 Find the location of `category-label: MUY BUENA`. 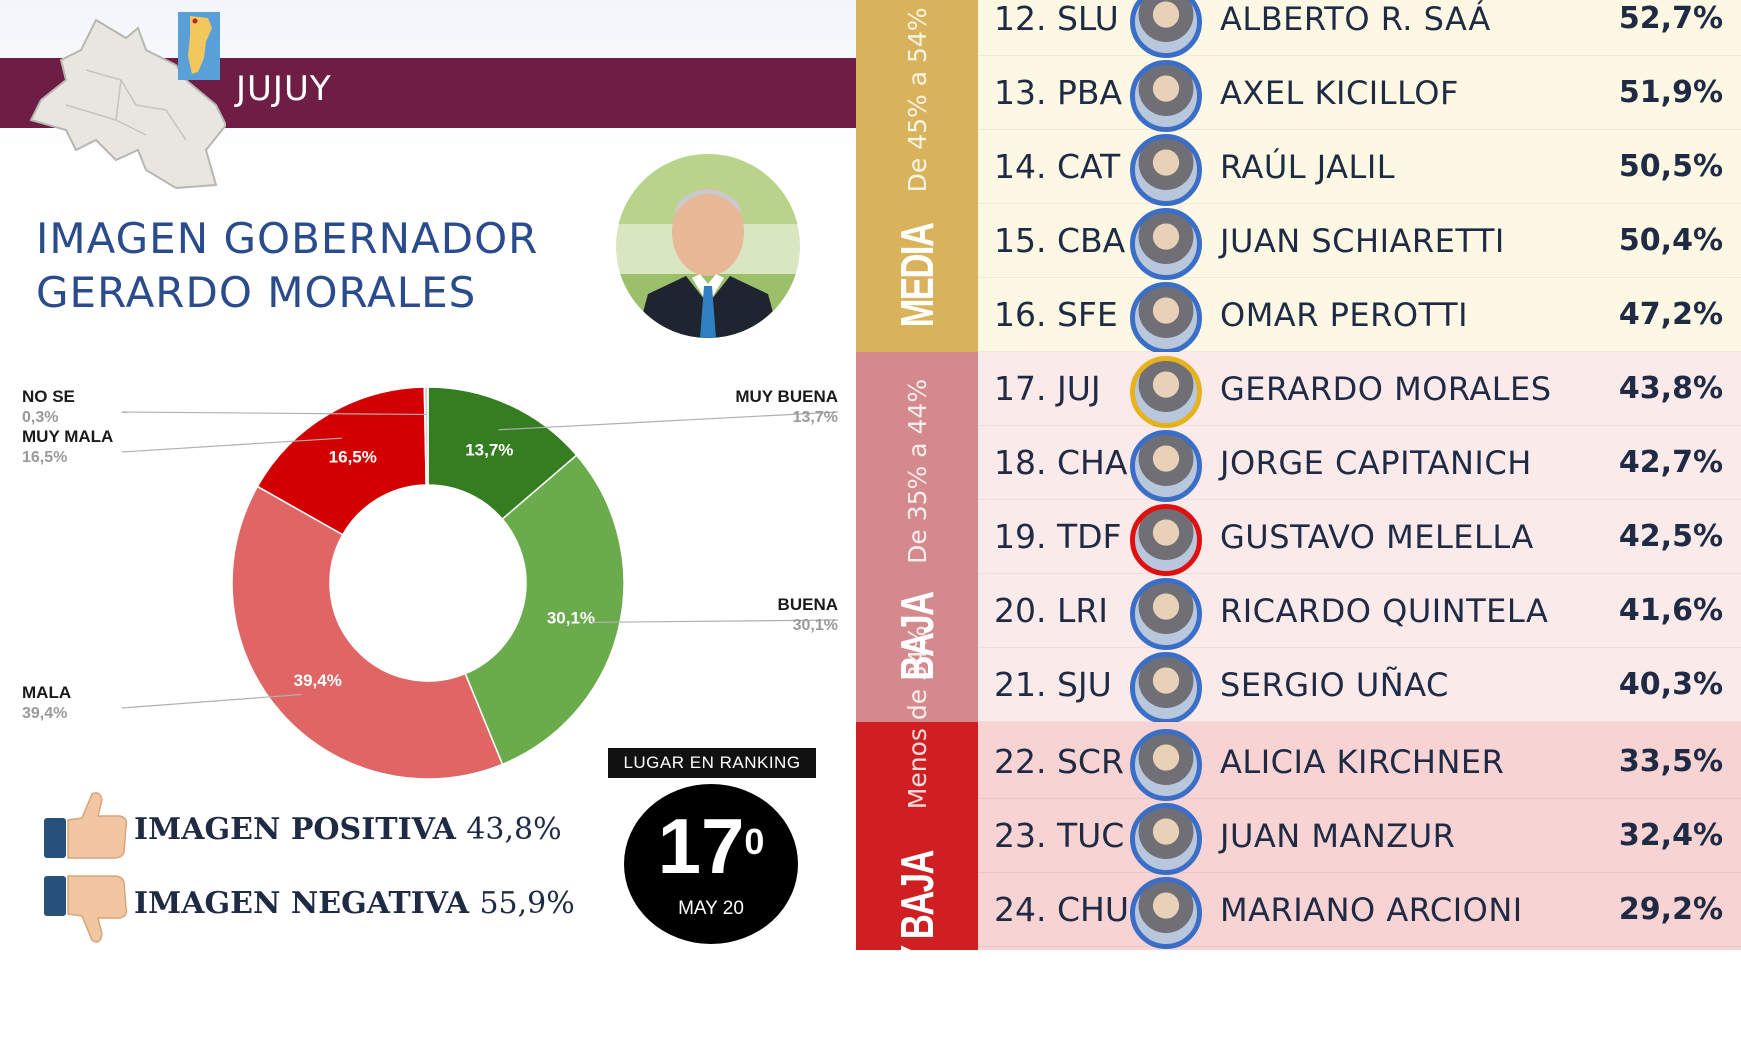

category-label: MUY BUENA is located at coordinates (786, 396).